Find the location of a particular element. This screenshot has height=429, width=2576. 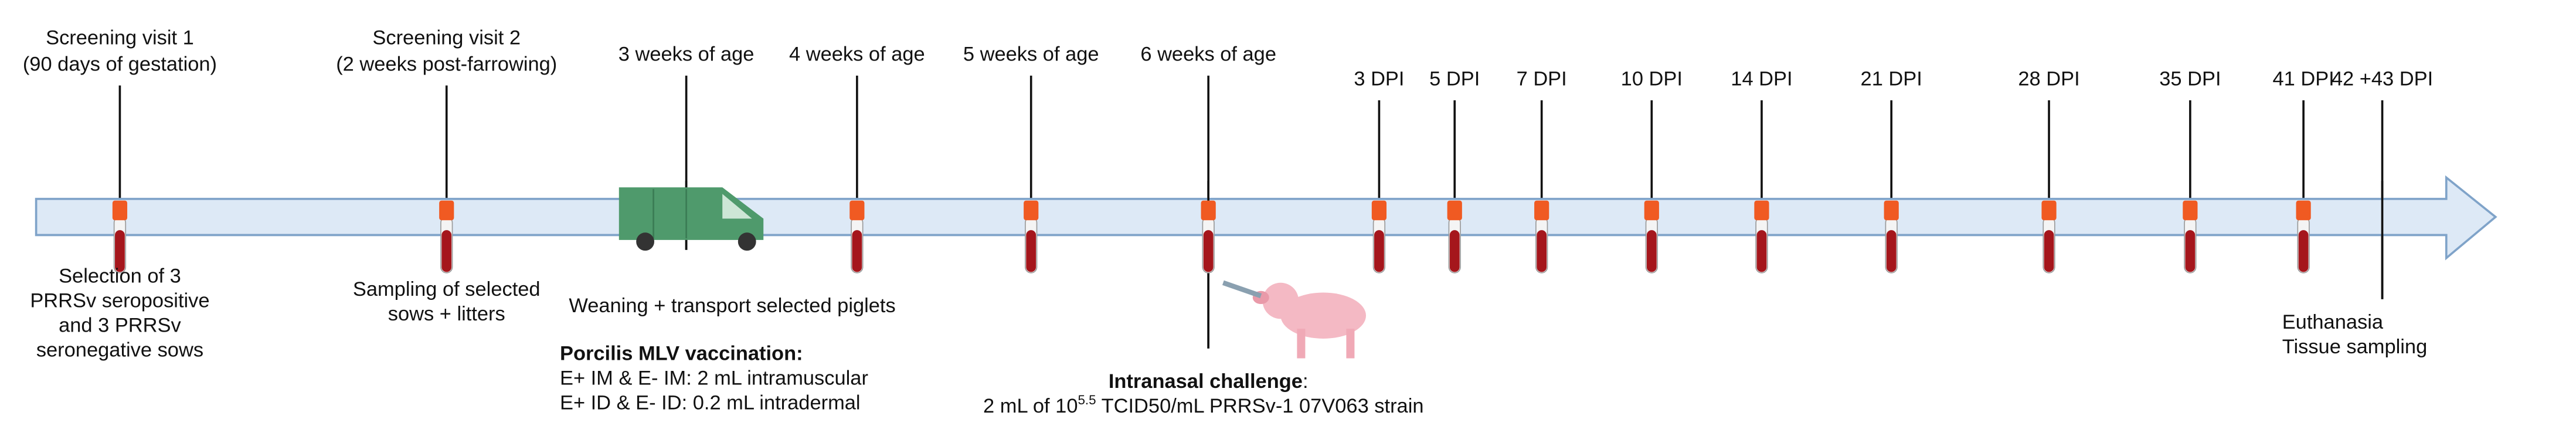

vaccination-line: E+ IM & E- IM: 2 mL intramuscular is located at coordinates (714, 378).